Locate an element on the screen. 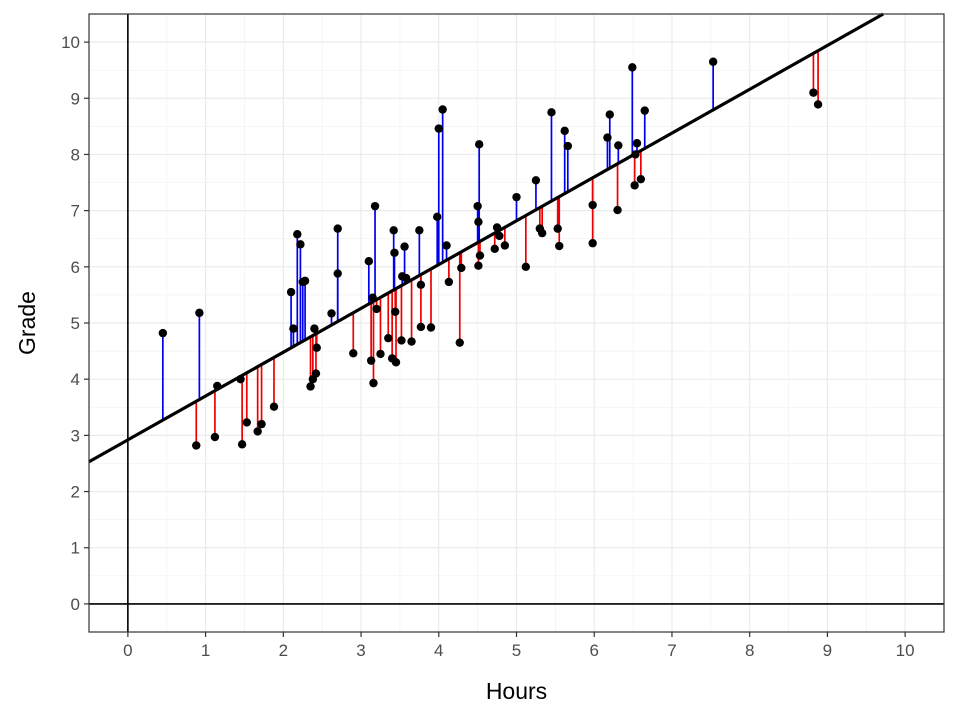  y-axis-ticks: 0 1 2 3 4 5 6 7 8 9 10 is located at coordinates (75, 323).